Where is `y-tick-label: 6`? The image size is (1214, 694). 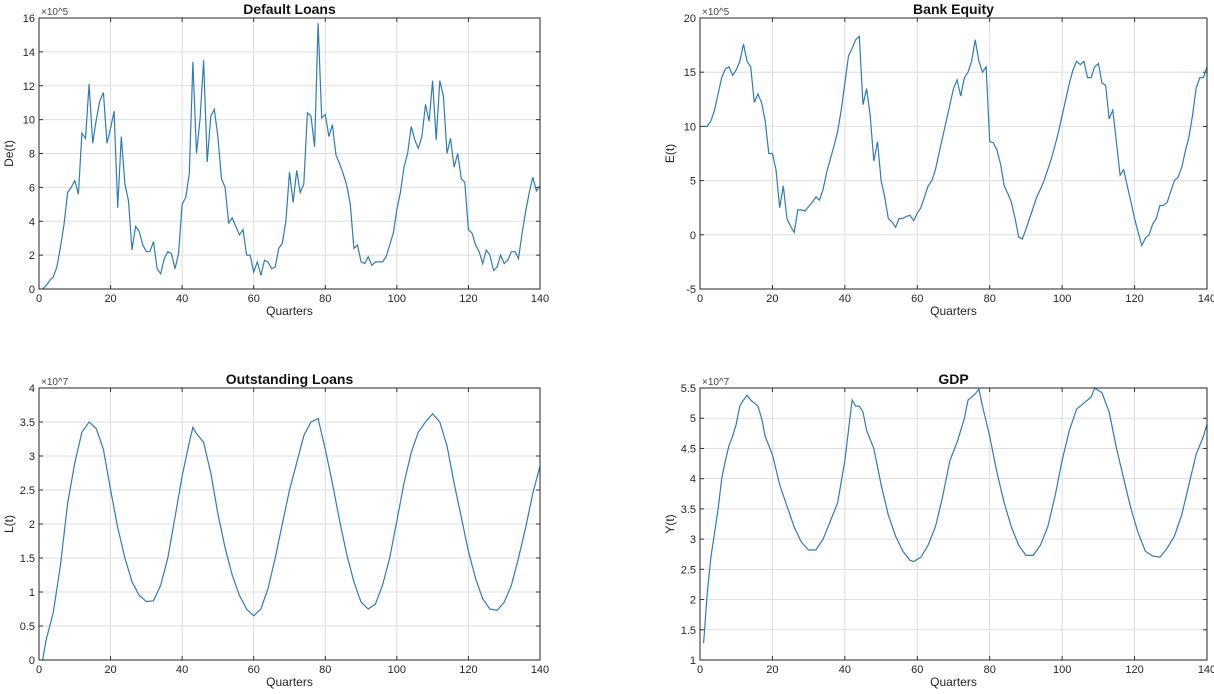 y-tick-label: 6 is located at coordinates (32, 188).